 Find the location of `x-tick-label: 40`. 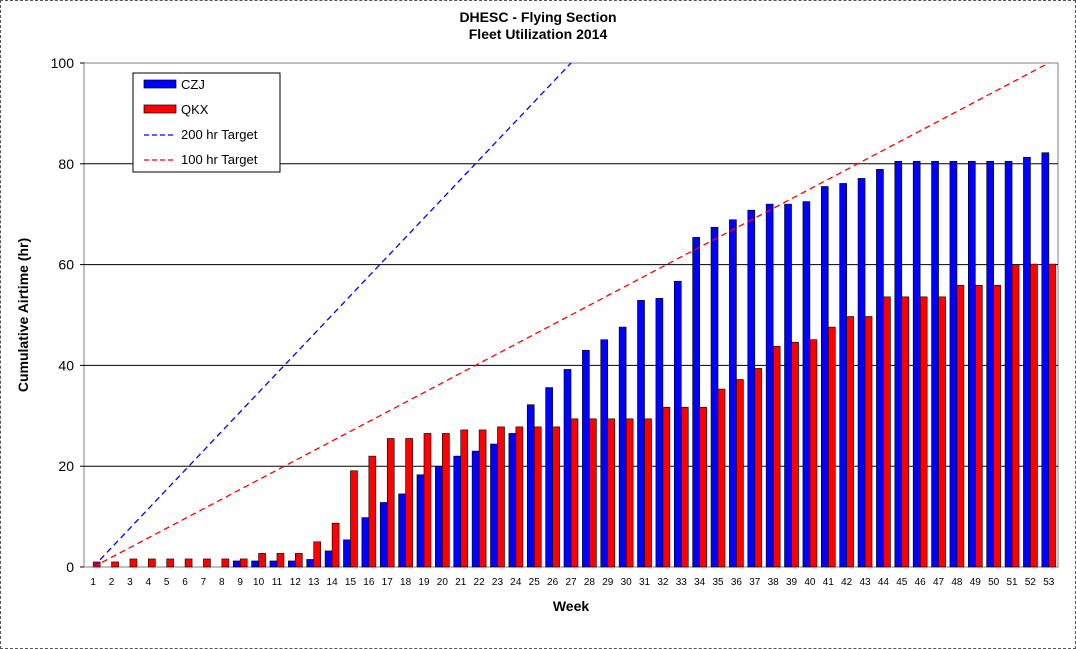

x-tick-label: 40 is located at coordinates (810, 582).